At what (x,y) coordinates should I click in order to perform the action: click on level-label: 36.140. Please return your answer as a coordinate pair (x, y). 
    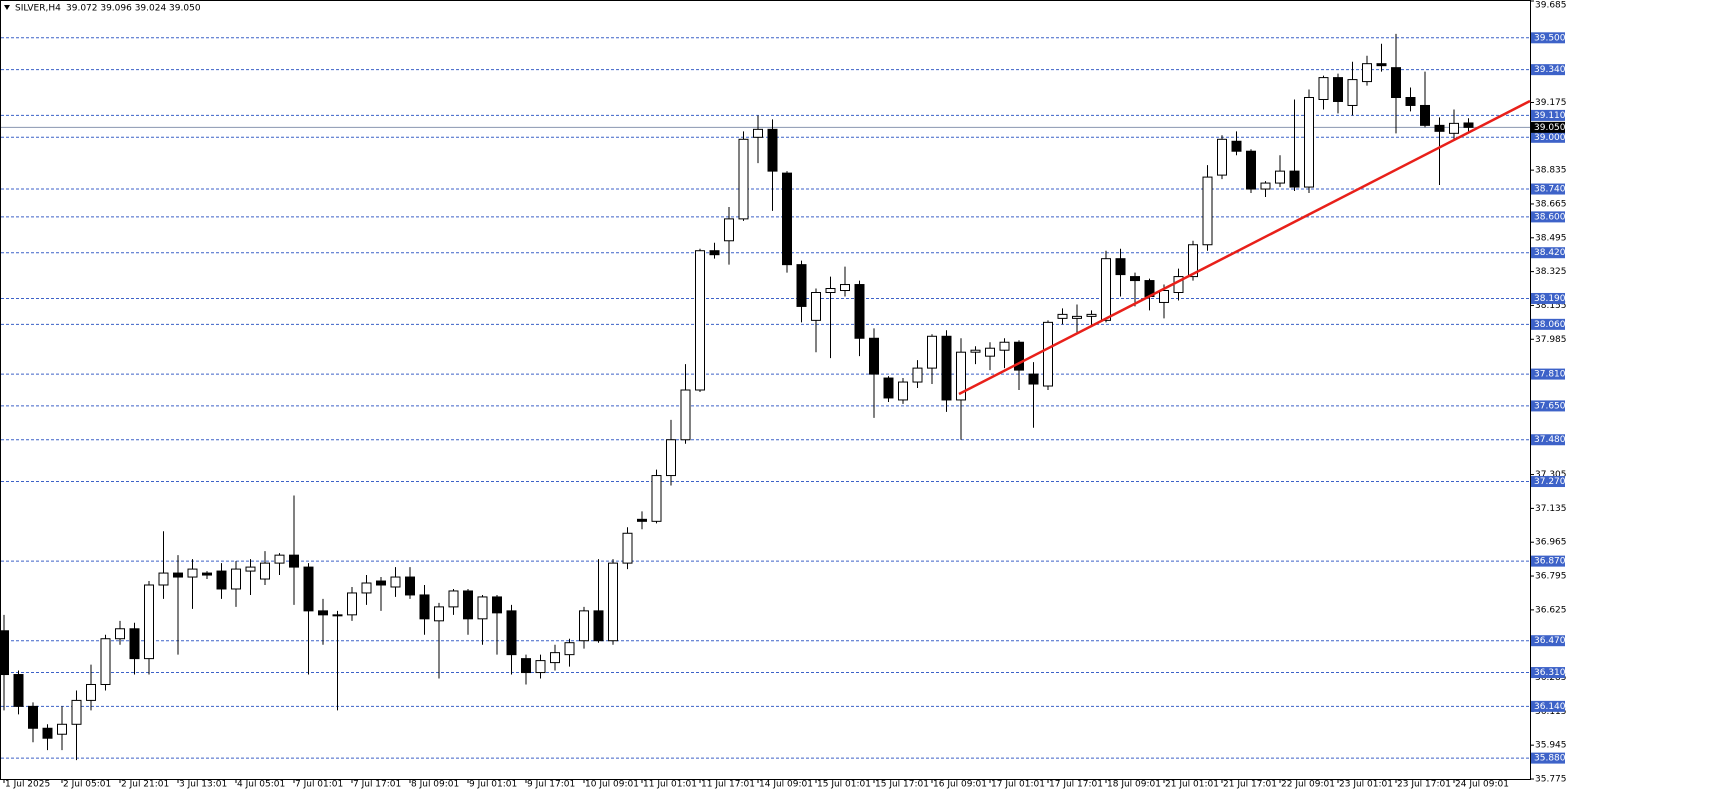
    Looking at the image, I should click on (1550, 707).